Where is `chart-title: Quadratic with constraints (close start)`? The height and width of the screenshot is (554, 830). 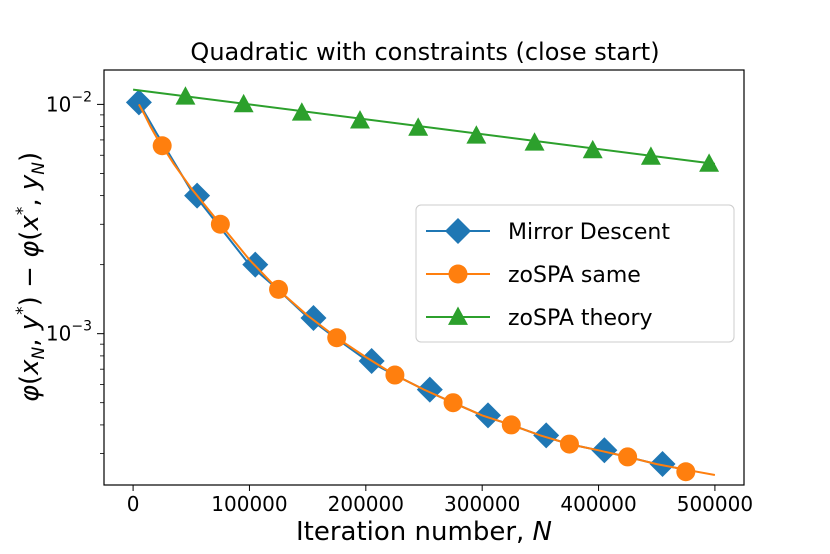 chart-title: Quadratic with constraints (close start) is located at coordinates (424, 52).